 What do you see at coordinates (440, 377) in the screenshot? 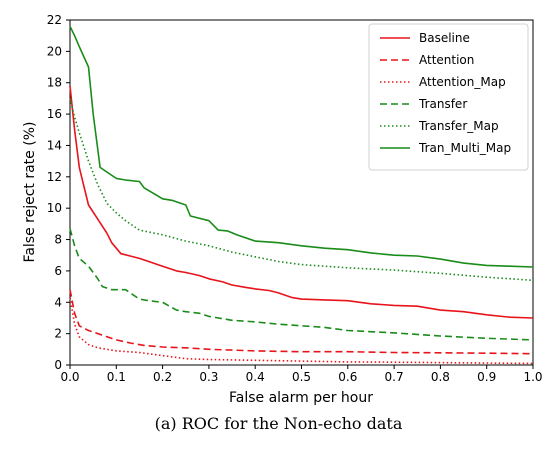
I see `x-tick-label: 0.8` at bounding box center [440, 377].